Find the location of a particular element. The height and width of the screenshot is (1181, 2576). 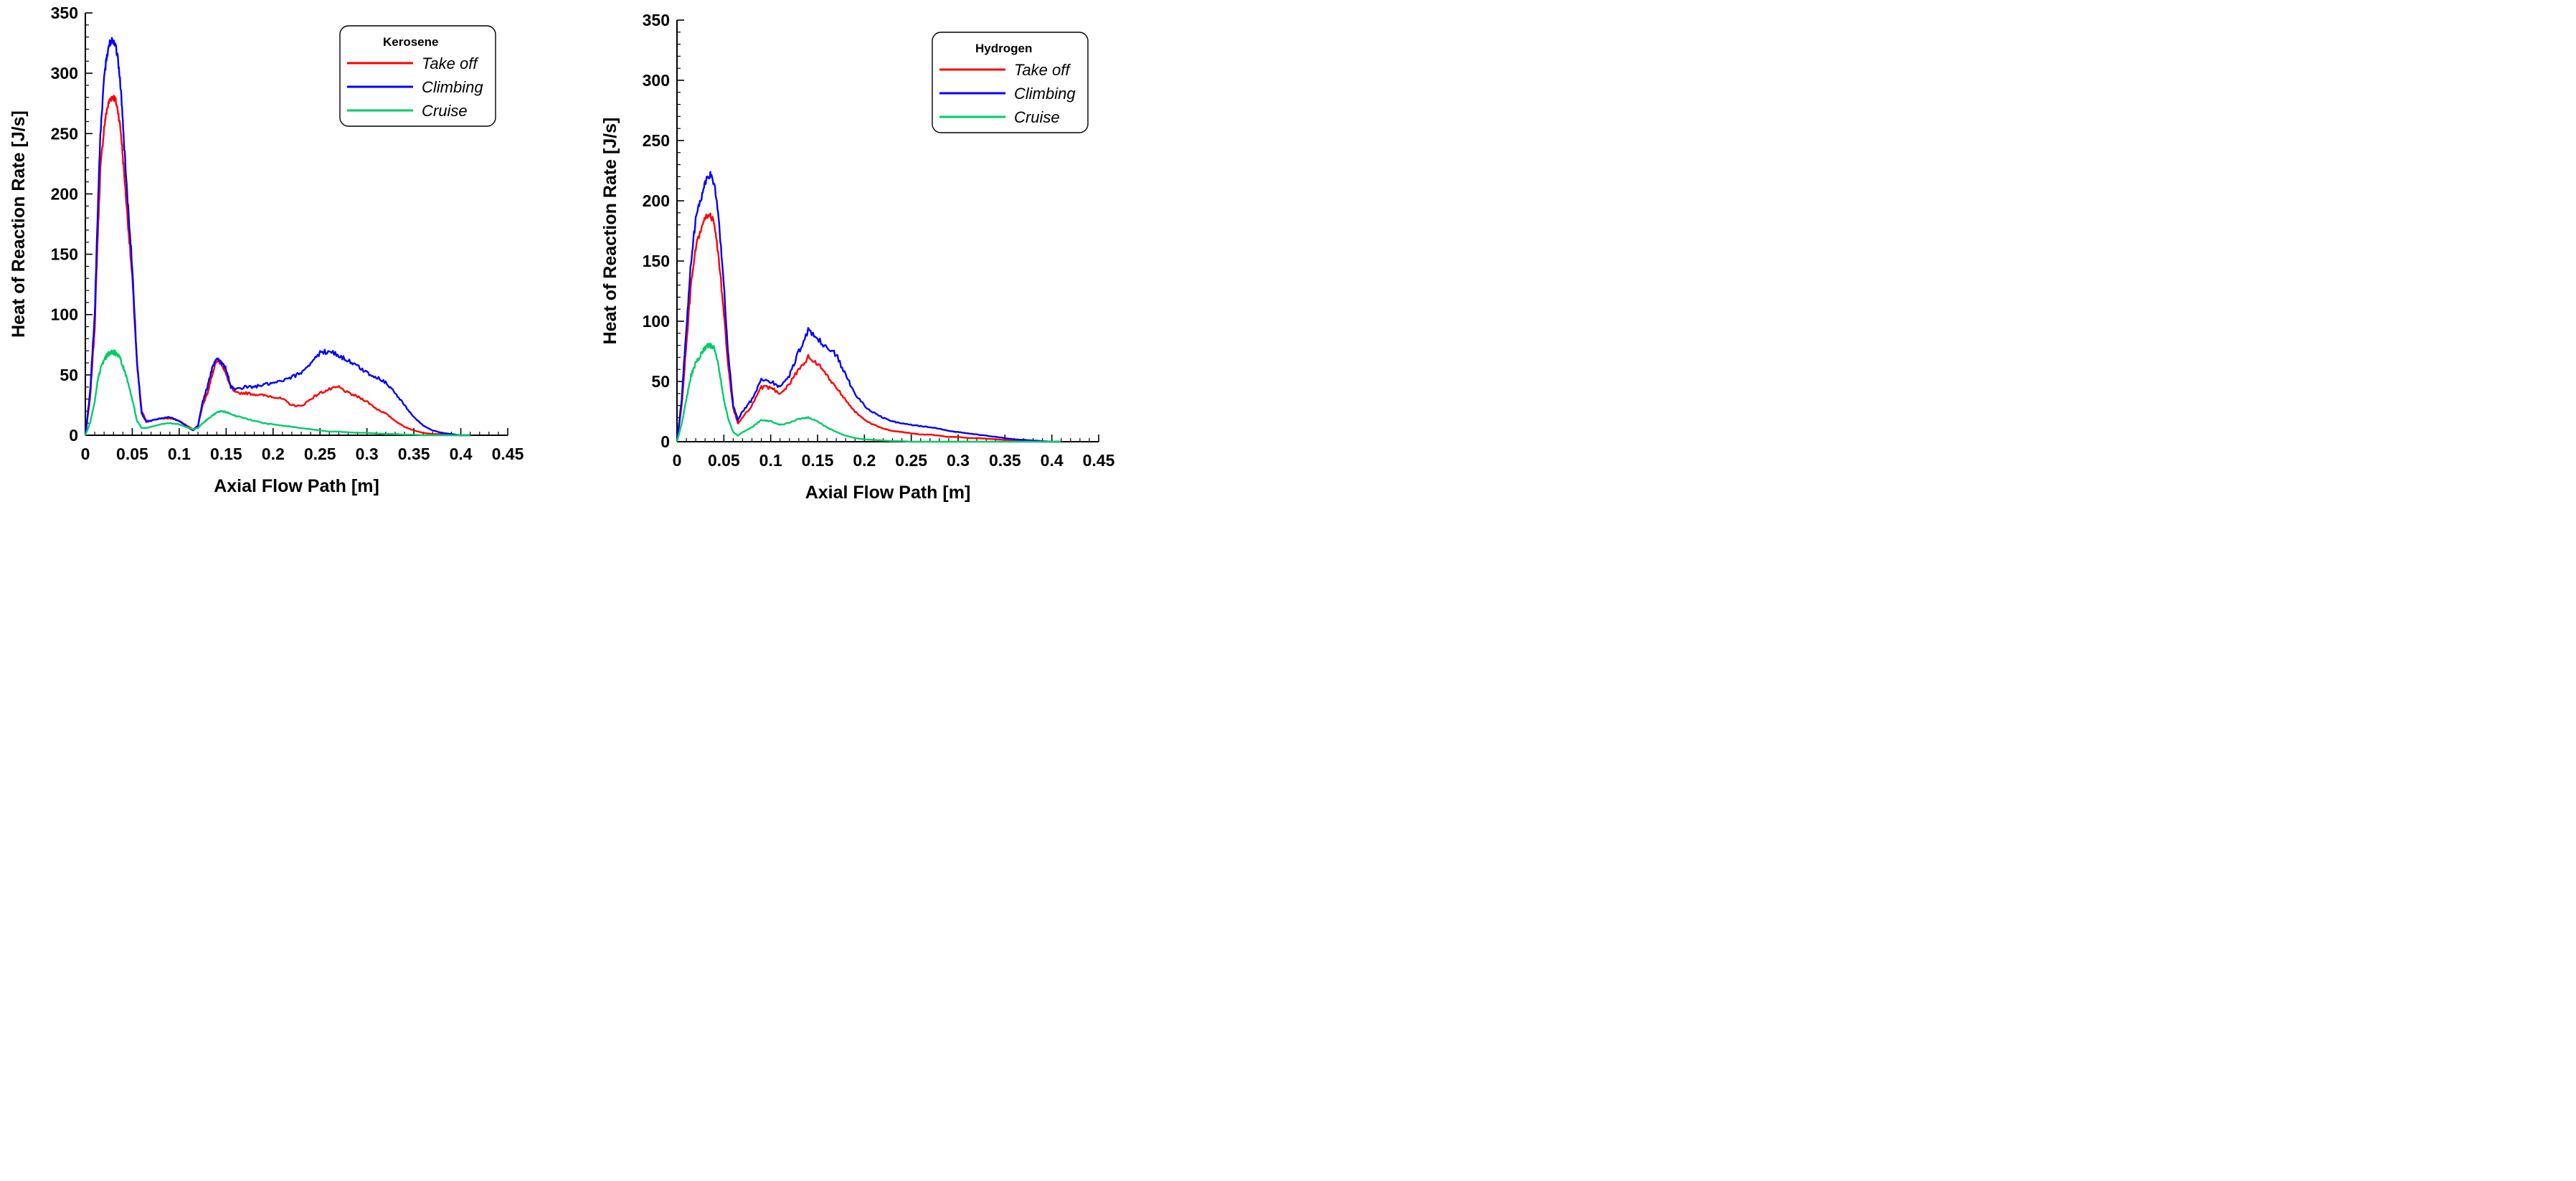

legend-title: Kerosene is located at coordinates (410, 42).